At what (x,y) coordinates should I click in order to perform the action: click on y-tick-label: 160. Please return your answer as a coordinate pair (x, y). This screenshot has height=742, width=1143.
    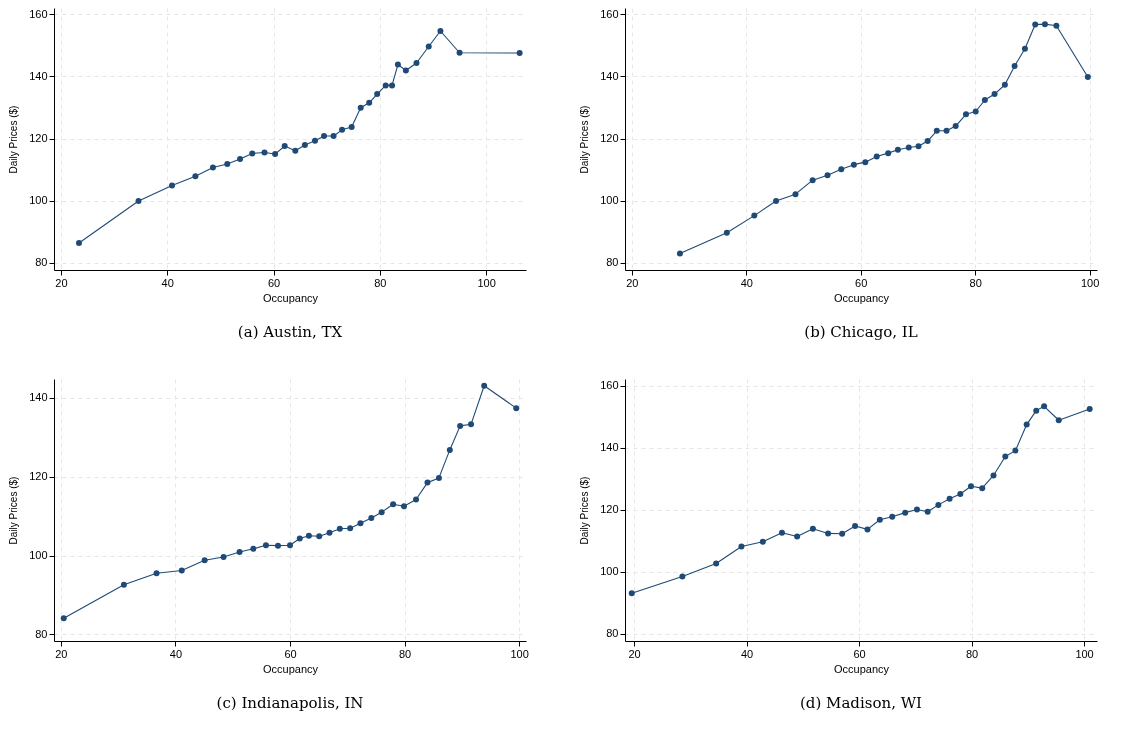
    Looking at the image, I should click on (609, 385).